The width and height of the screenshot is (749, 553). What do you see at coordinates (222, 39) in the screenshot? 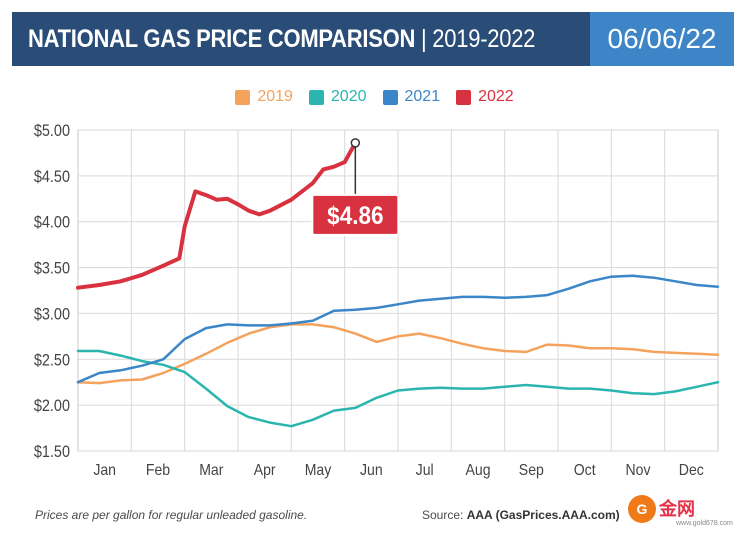
I see `title-main: NATIONAL GAS PRICE COMPARISON` at bounding box center [222, 39].